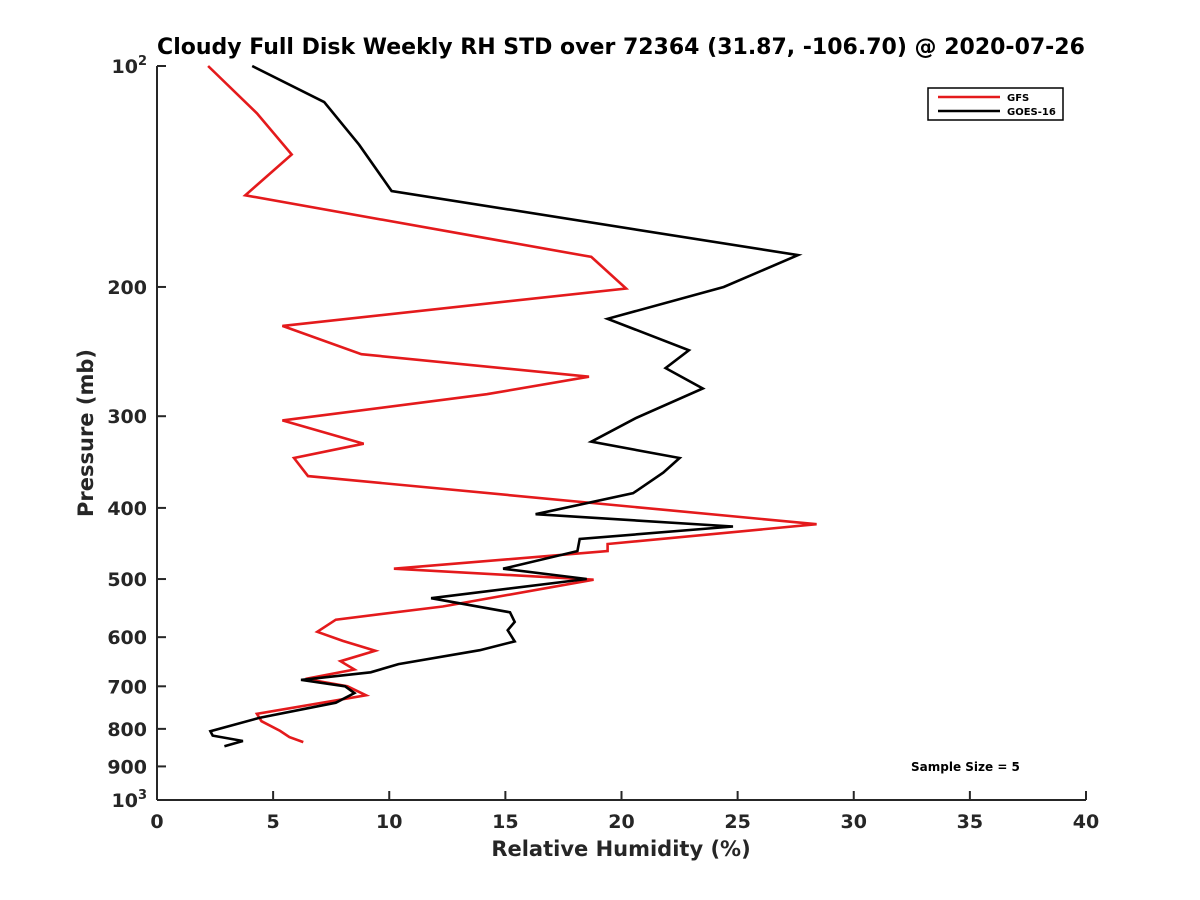 This screenshot has height=900, width=1200. What do you see at coordinates (965, 767) in the screenshot?
I see `sample-size-annotation: Sample Size = 5` at bounding box center [965, 767].